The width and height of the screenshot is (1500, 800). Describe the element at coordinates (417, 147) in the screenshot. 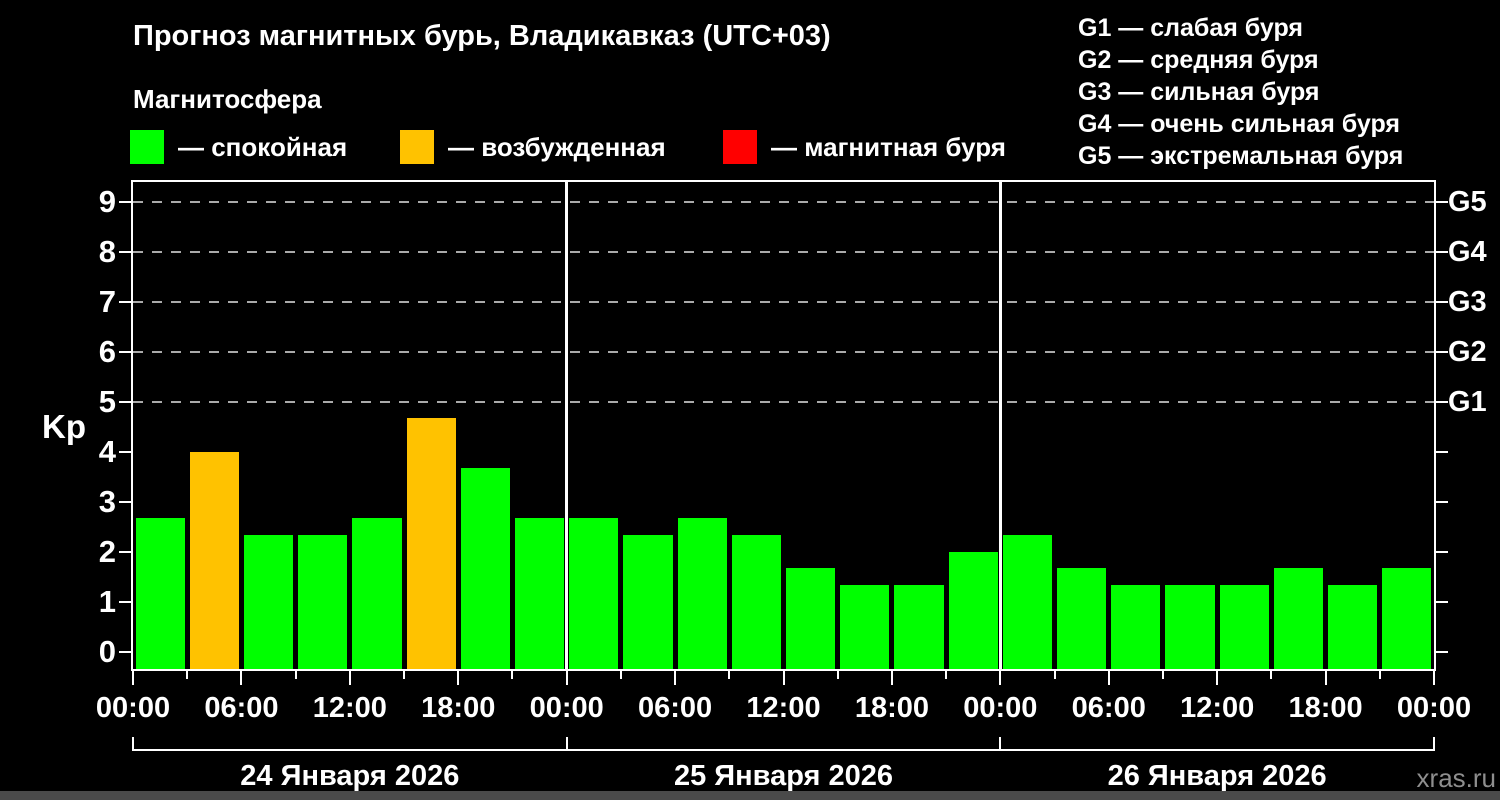

I see `excited-swatch` at that location.